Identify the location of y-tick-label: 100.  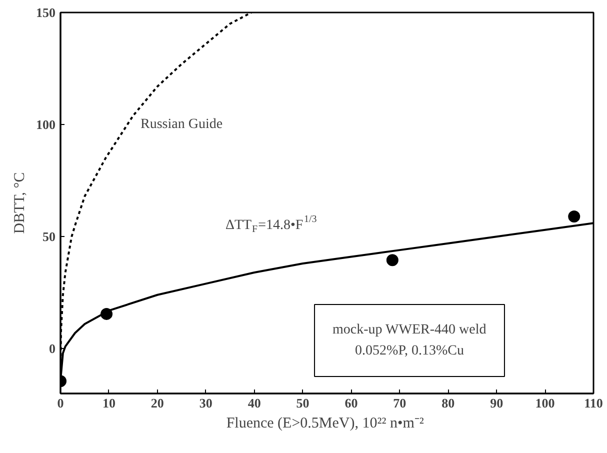
(46, 124).